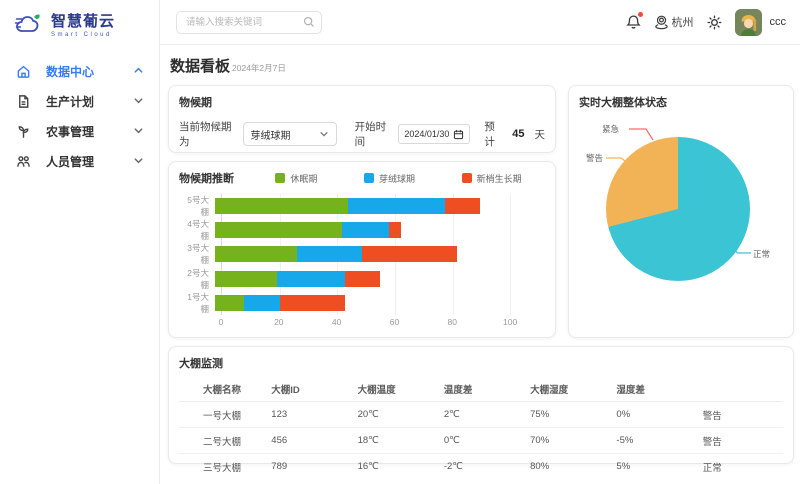 Image resolution: width=800 pixels, height=484 pixels. Describe the element at coordinates (308, 389) in the screenshot. I see `column-header: 大棚ID` at that location.